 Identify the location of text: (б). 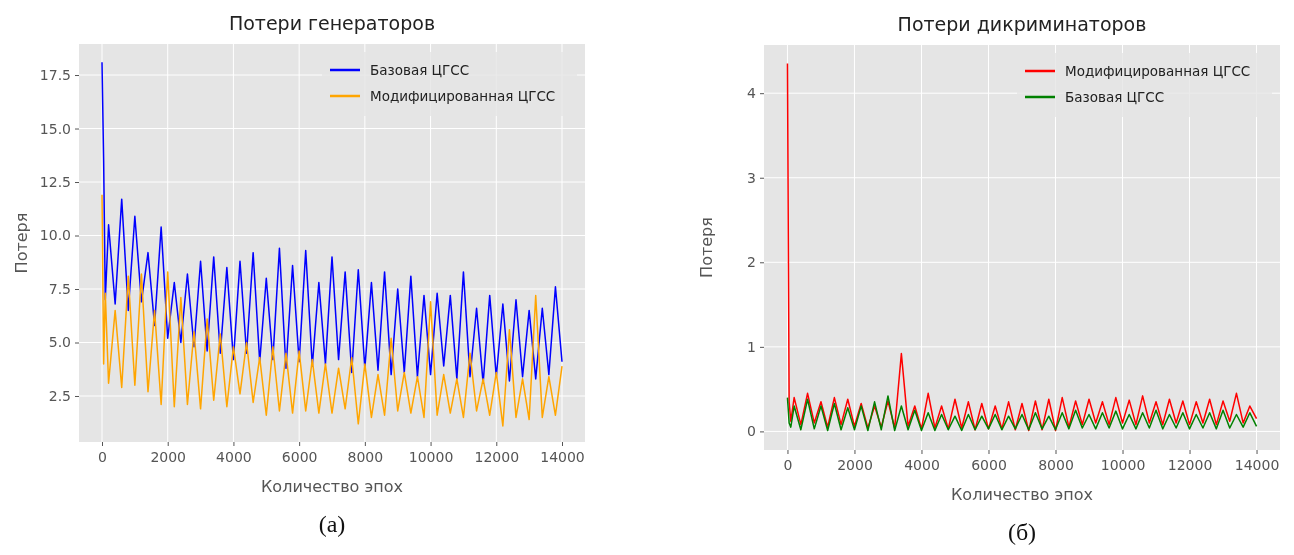
(1022, 532).